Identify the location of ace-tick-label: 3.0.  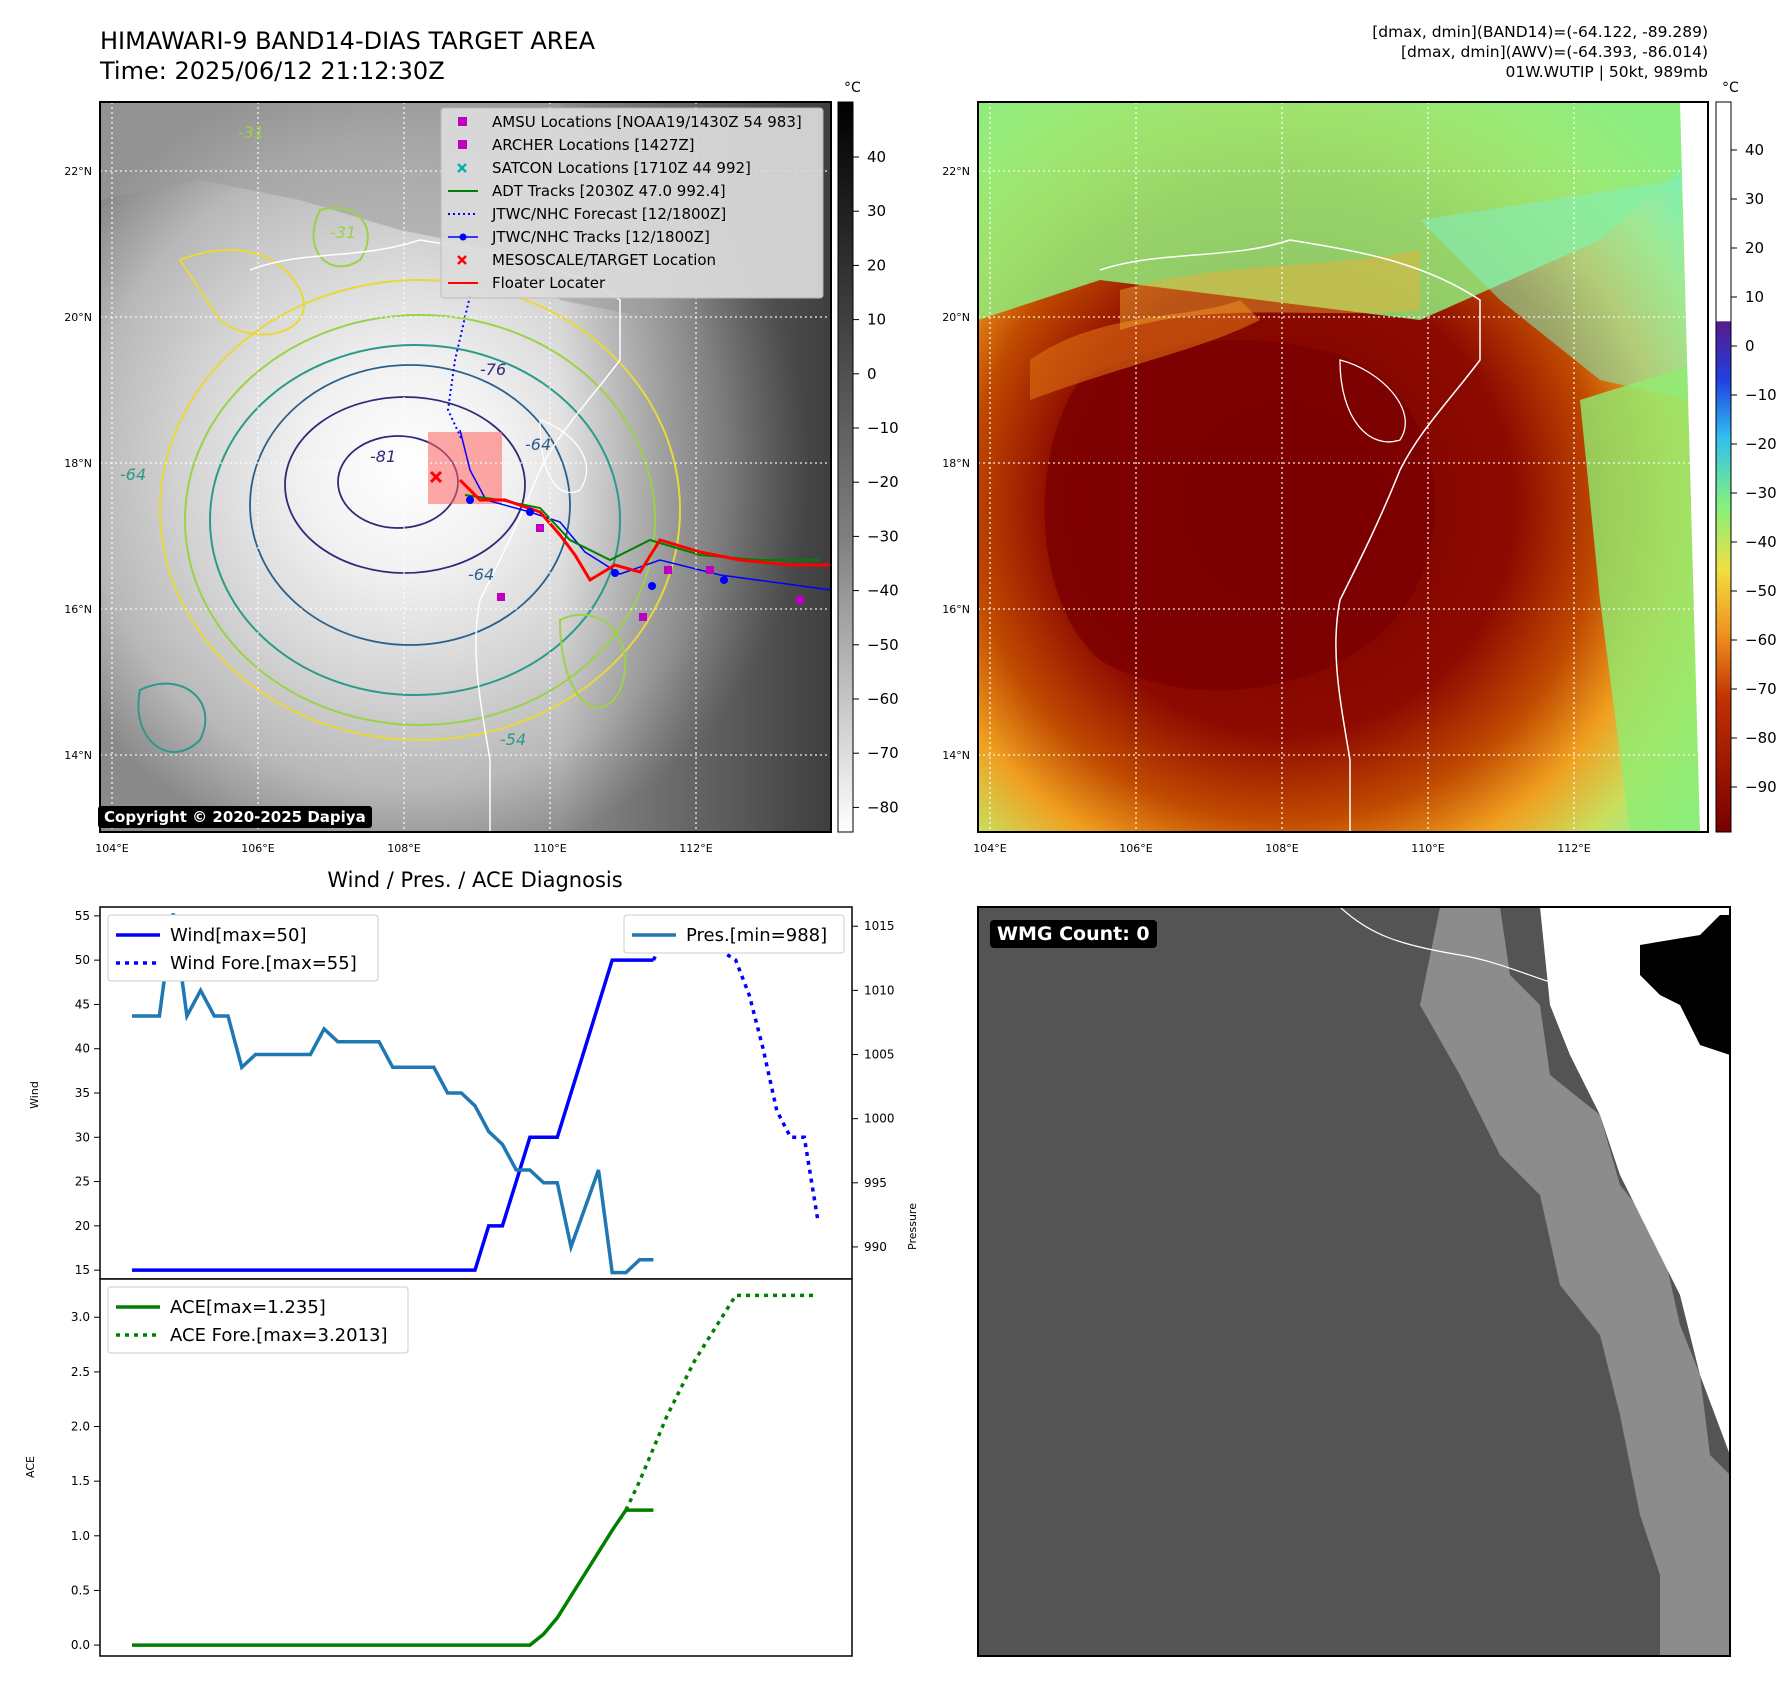
(80, 1317).